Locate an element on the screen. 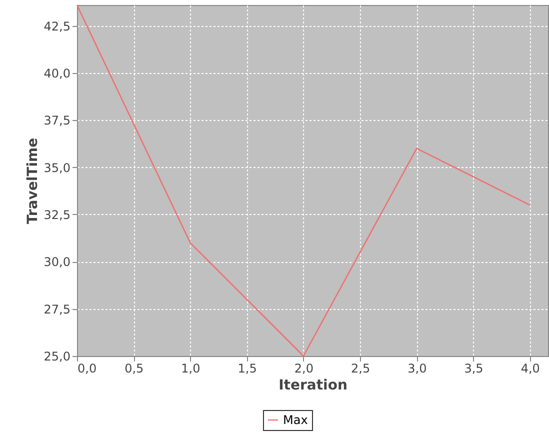 This screenshot has height=441, width=549. y-axis-title: TravelTime is located at coordinates (32, 181).